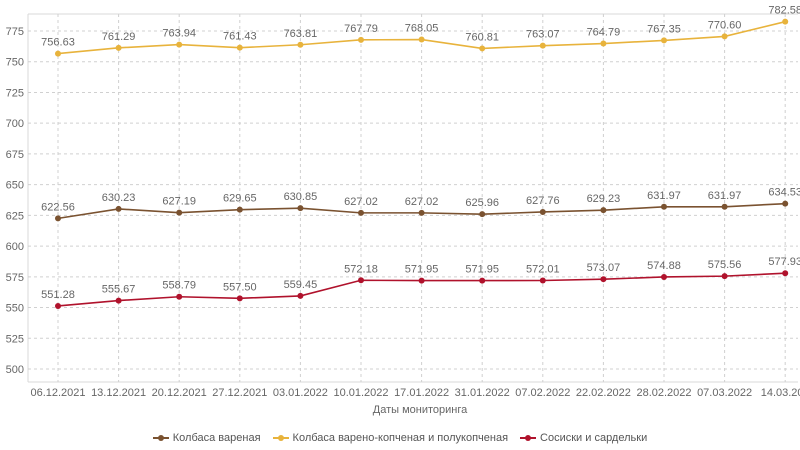 This screenshot has width=800, height=450. I want to click on x-tick-label: 17.01.2022, so click(421, 393).